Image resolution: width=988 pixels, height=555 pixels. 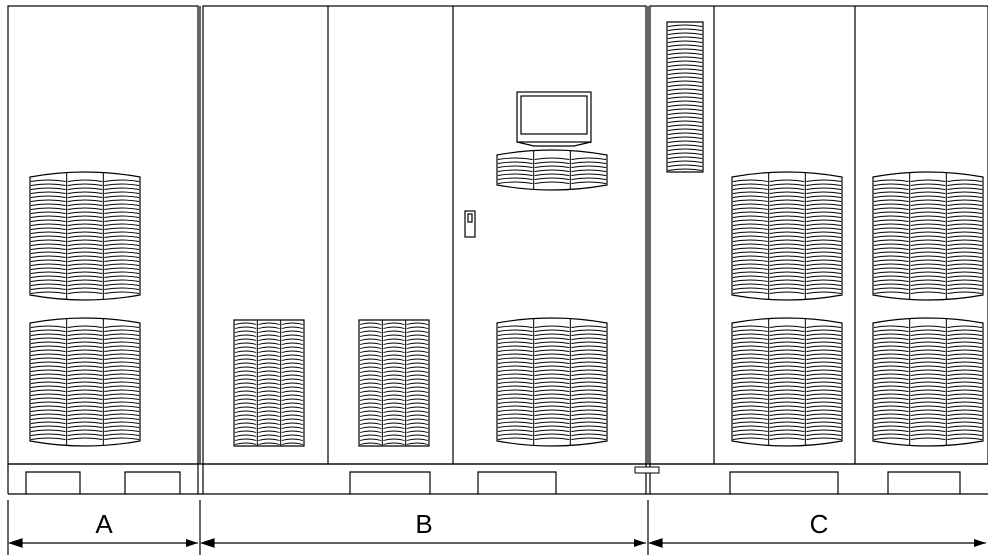 I want to click on door-handle, so click(x=470, y=224).